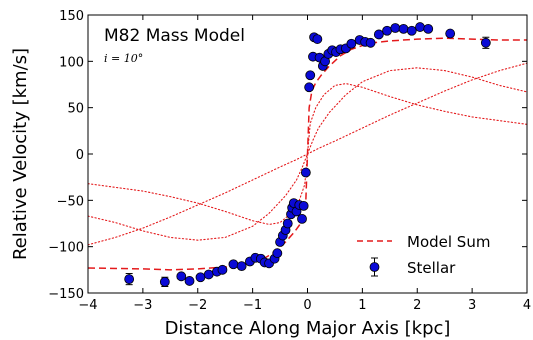  What do you see at coordinates (307, 305) in the screenshot?
I see `x-tick-label: 0` at bounding box center [307, 305].